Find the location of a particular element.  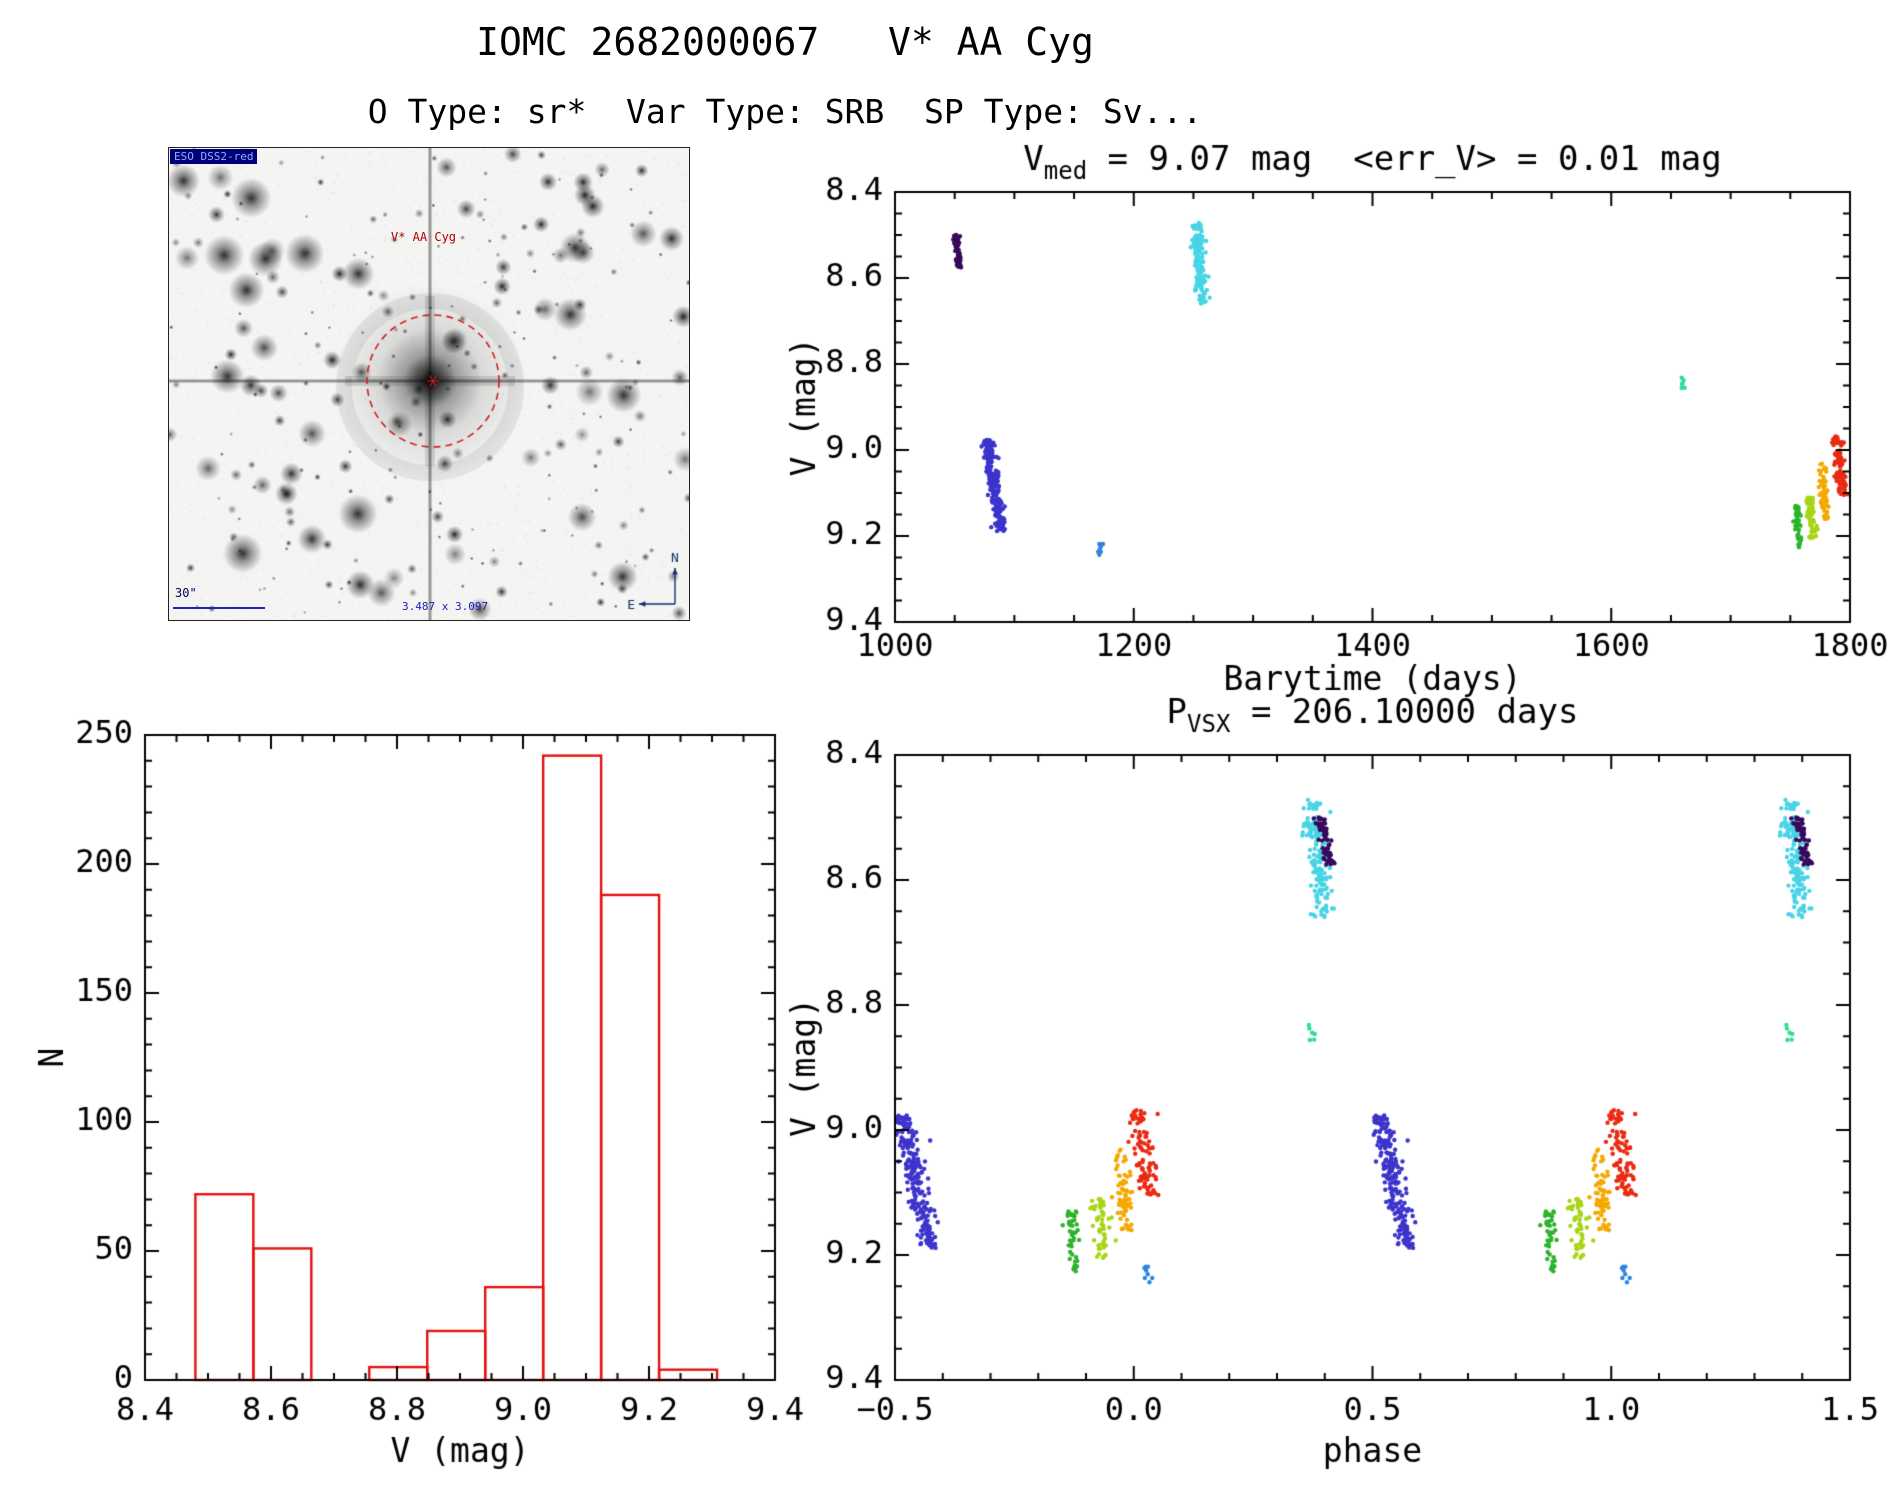

figure-title: IOMC 2682000067 V* AA Cyg is located at coordinates (785, 42).